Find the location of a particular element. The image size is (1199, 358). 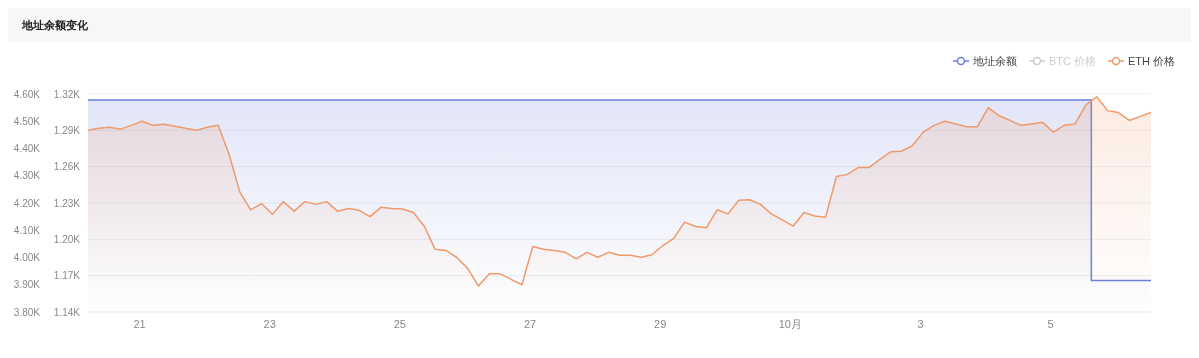

y-tick-label: 1.29K is located at coordinates (67, 130).